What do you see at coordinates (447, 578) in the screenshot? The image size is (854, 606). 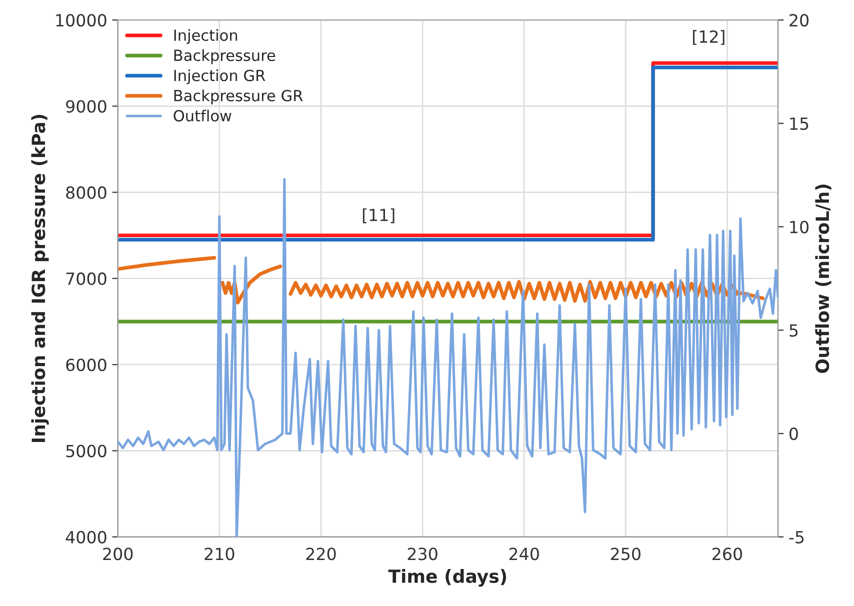 I see `x-axis-title: Time (days)` at bounding box center [447, 578].